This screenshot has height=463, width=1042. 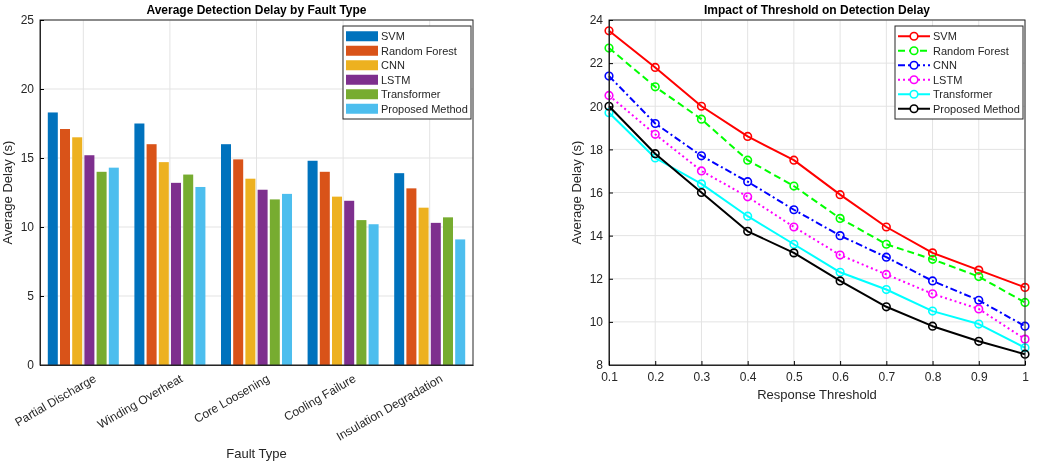 I want to click on x-tick-label: 1, so click(x=1026, y=376).